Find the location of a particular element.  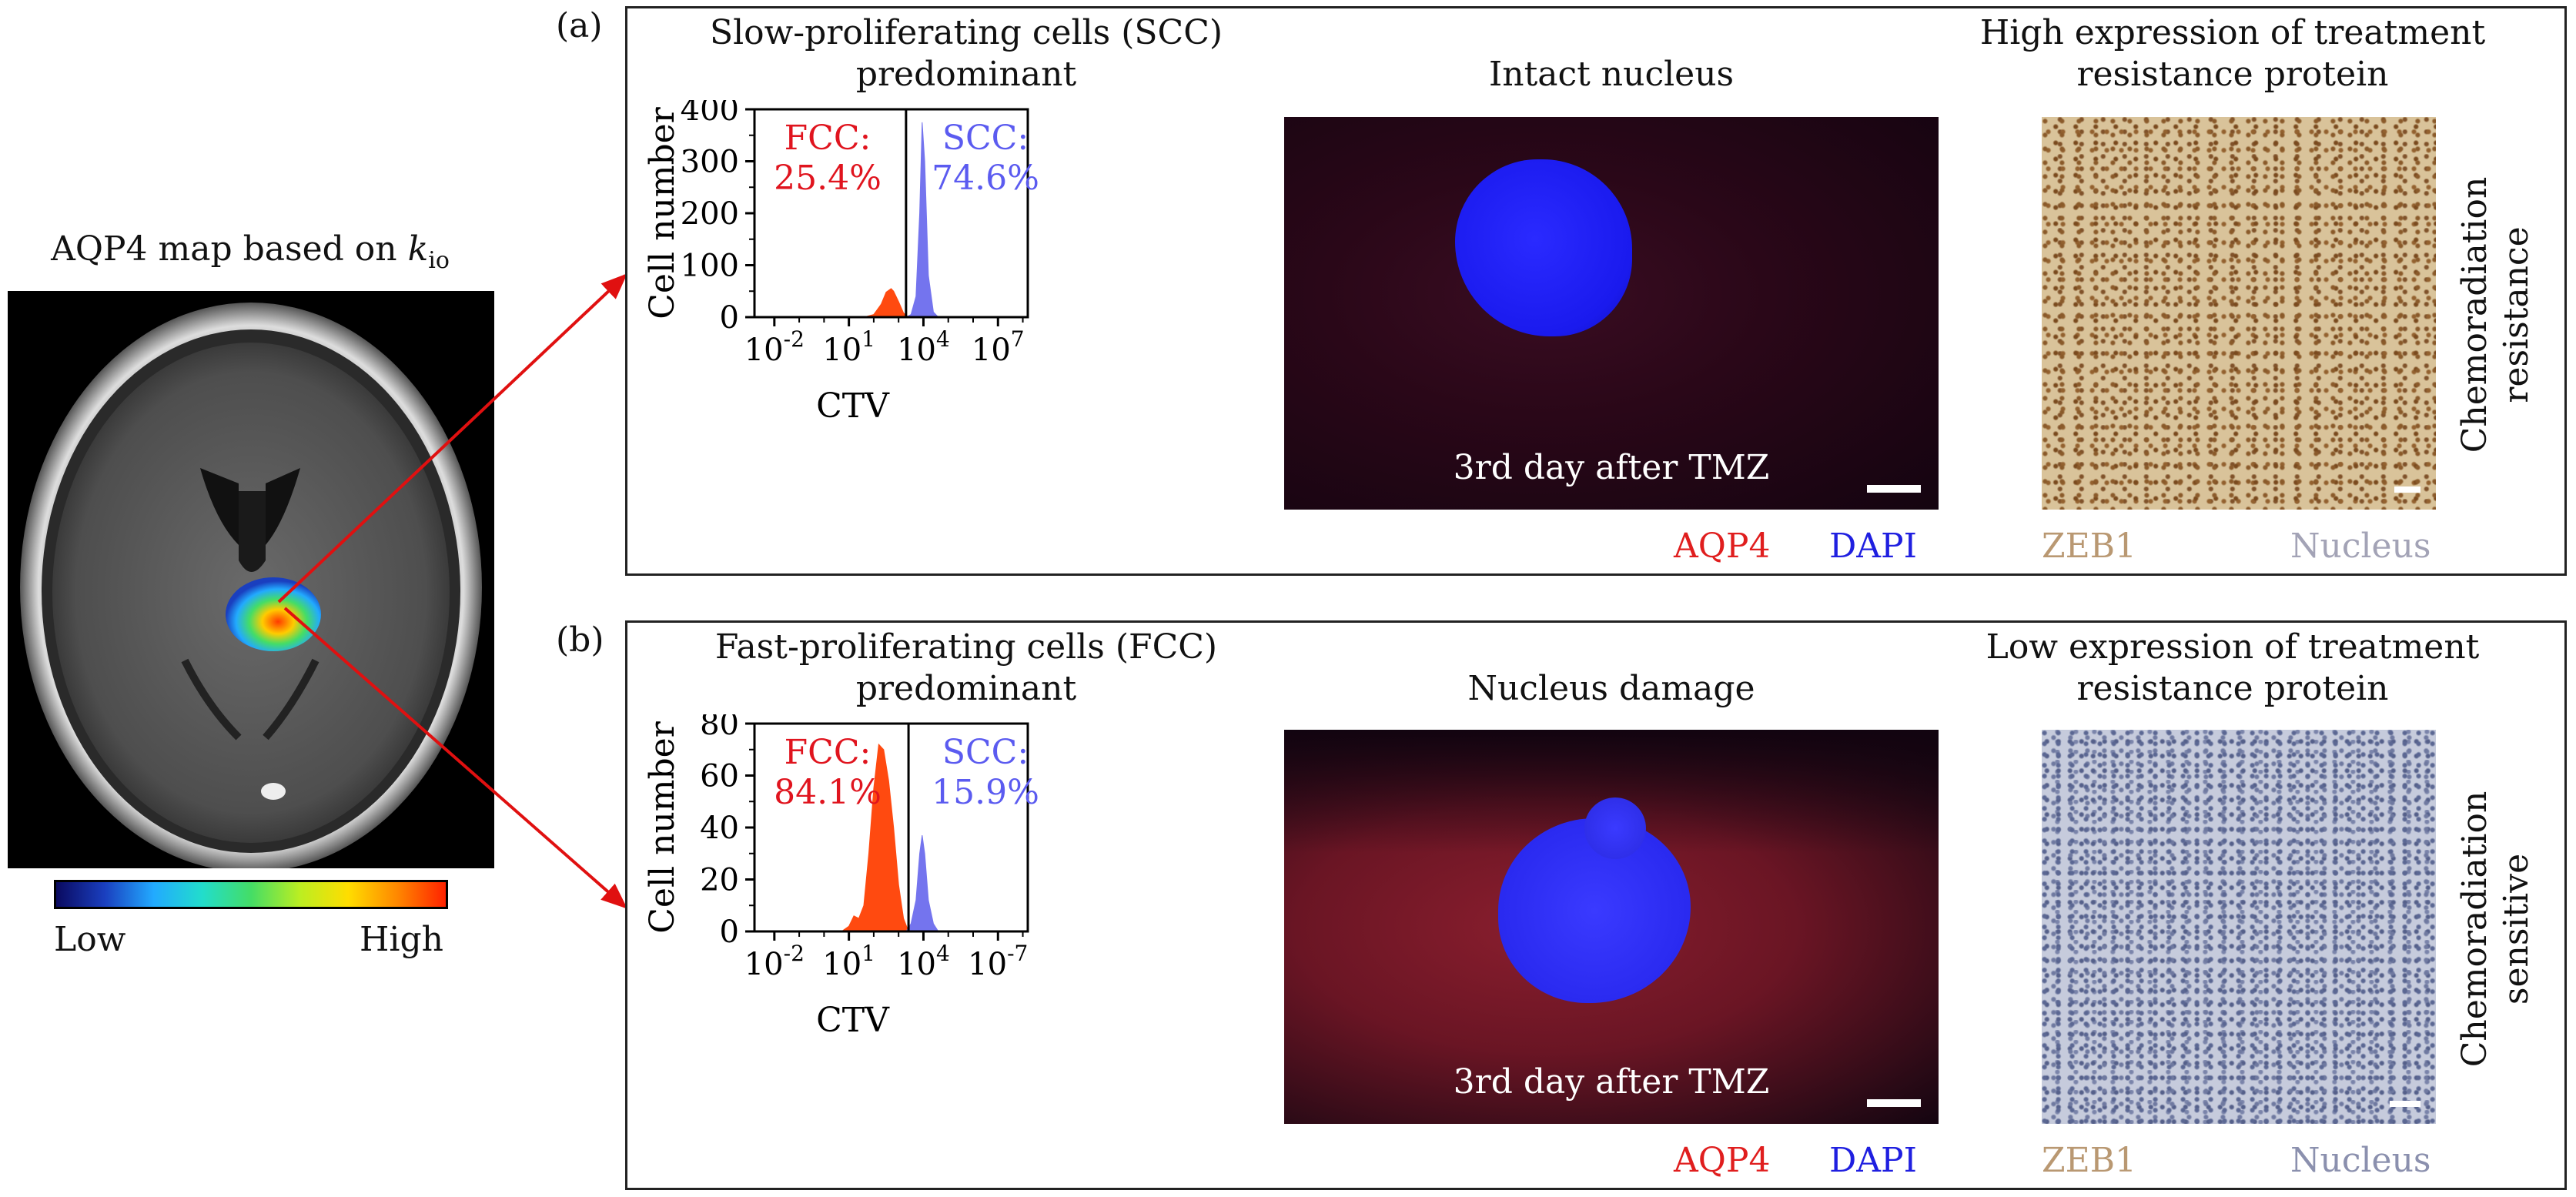

brain-mri-image is located at coordinates (251, 579).